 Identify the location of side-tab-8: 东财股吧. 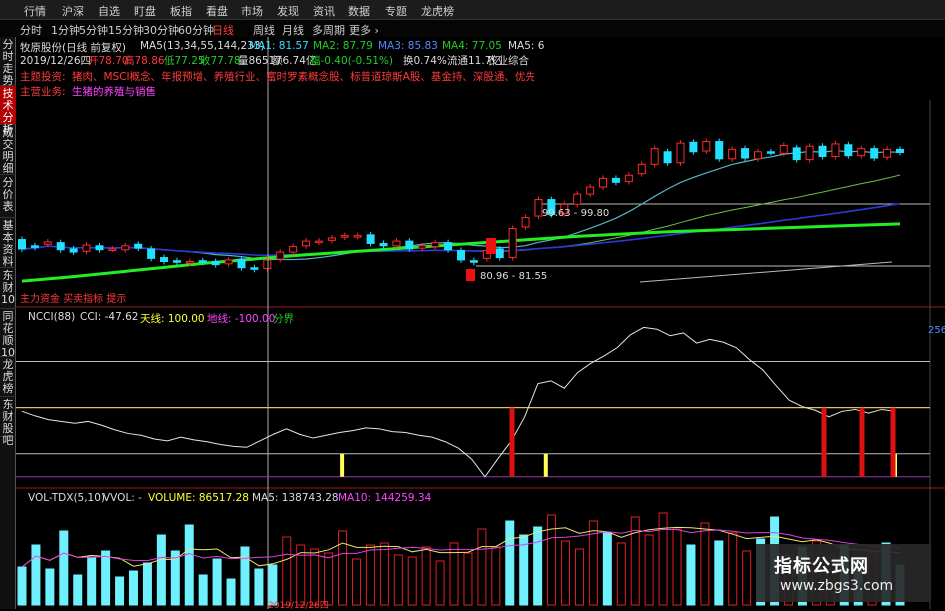
(8, 422).